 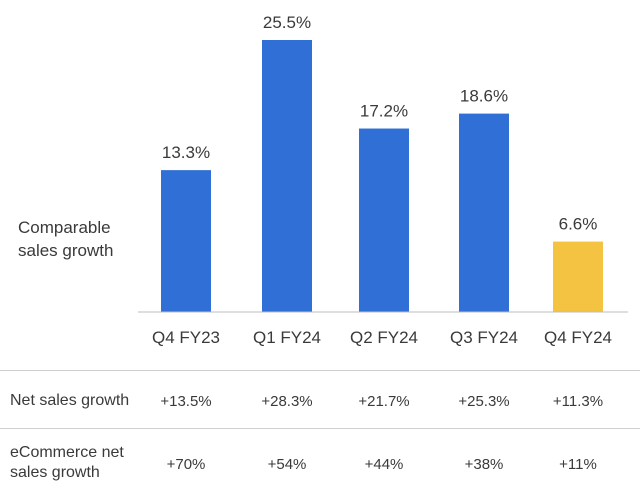 What do you see at coordinates (484, 212) in the screenshot?
I see `bar-q3-fy24` at bounding box center [484, 212].